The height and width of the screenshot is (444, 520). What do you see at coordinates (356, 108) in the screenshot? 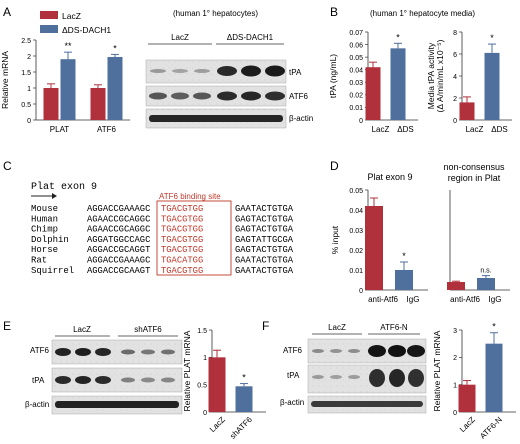
I see `y-tick-label: 0.01` at bounding box center [356, 108].